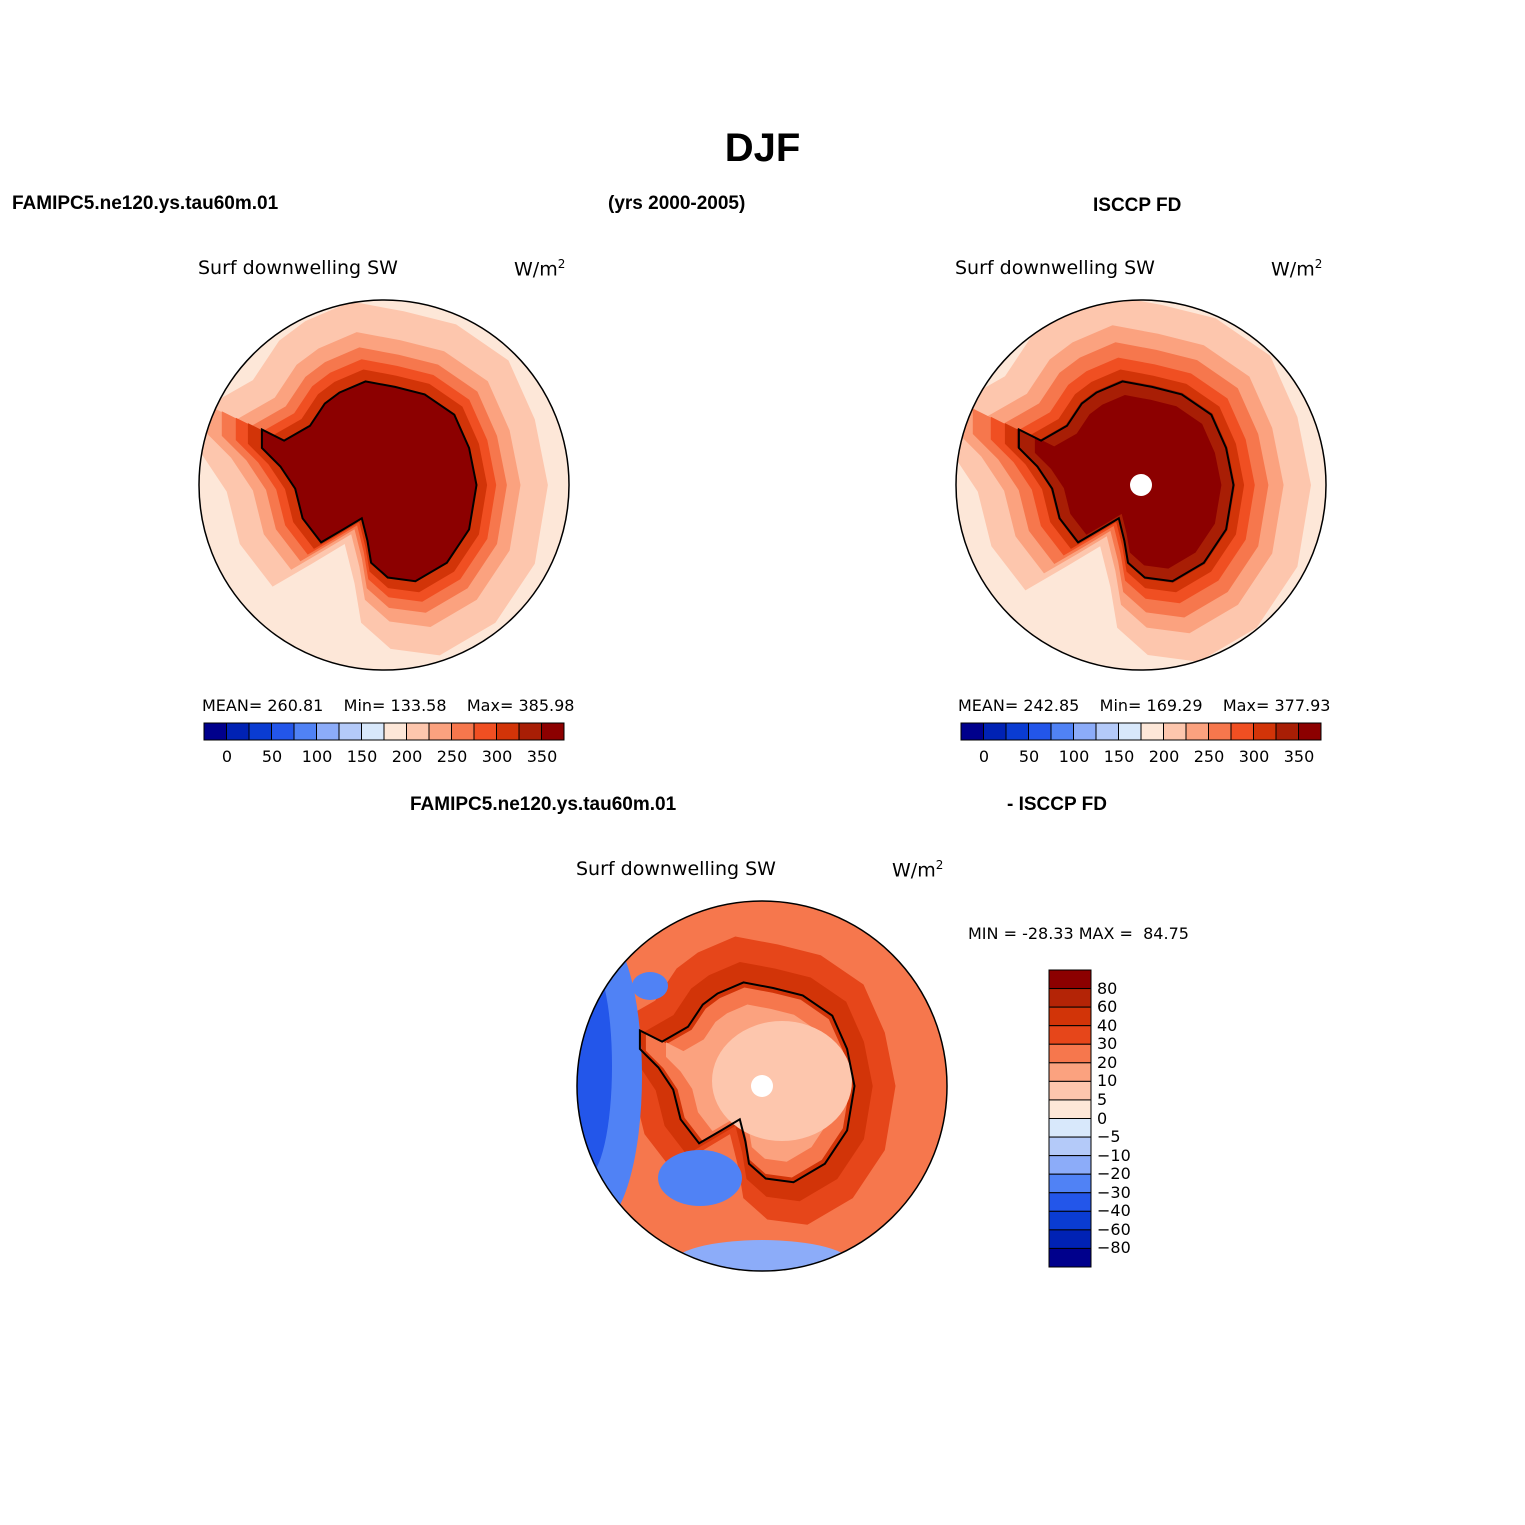 The image size is (1525, 1525). I want to click on colorbar-tick-label: −5, so click(1109, 1137).